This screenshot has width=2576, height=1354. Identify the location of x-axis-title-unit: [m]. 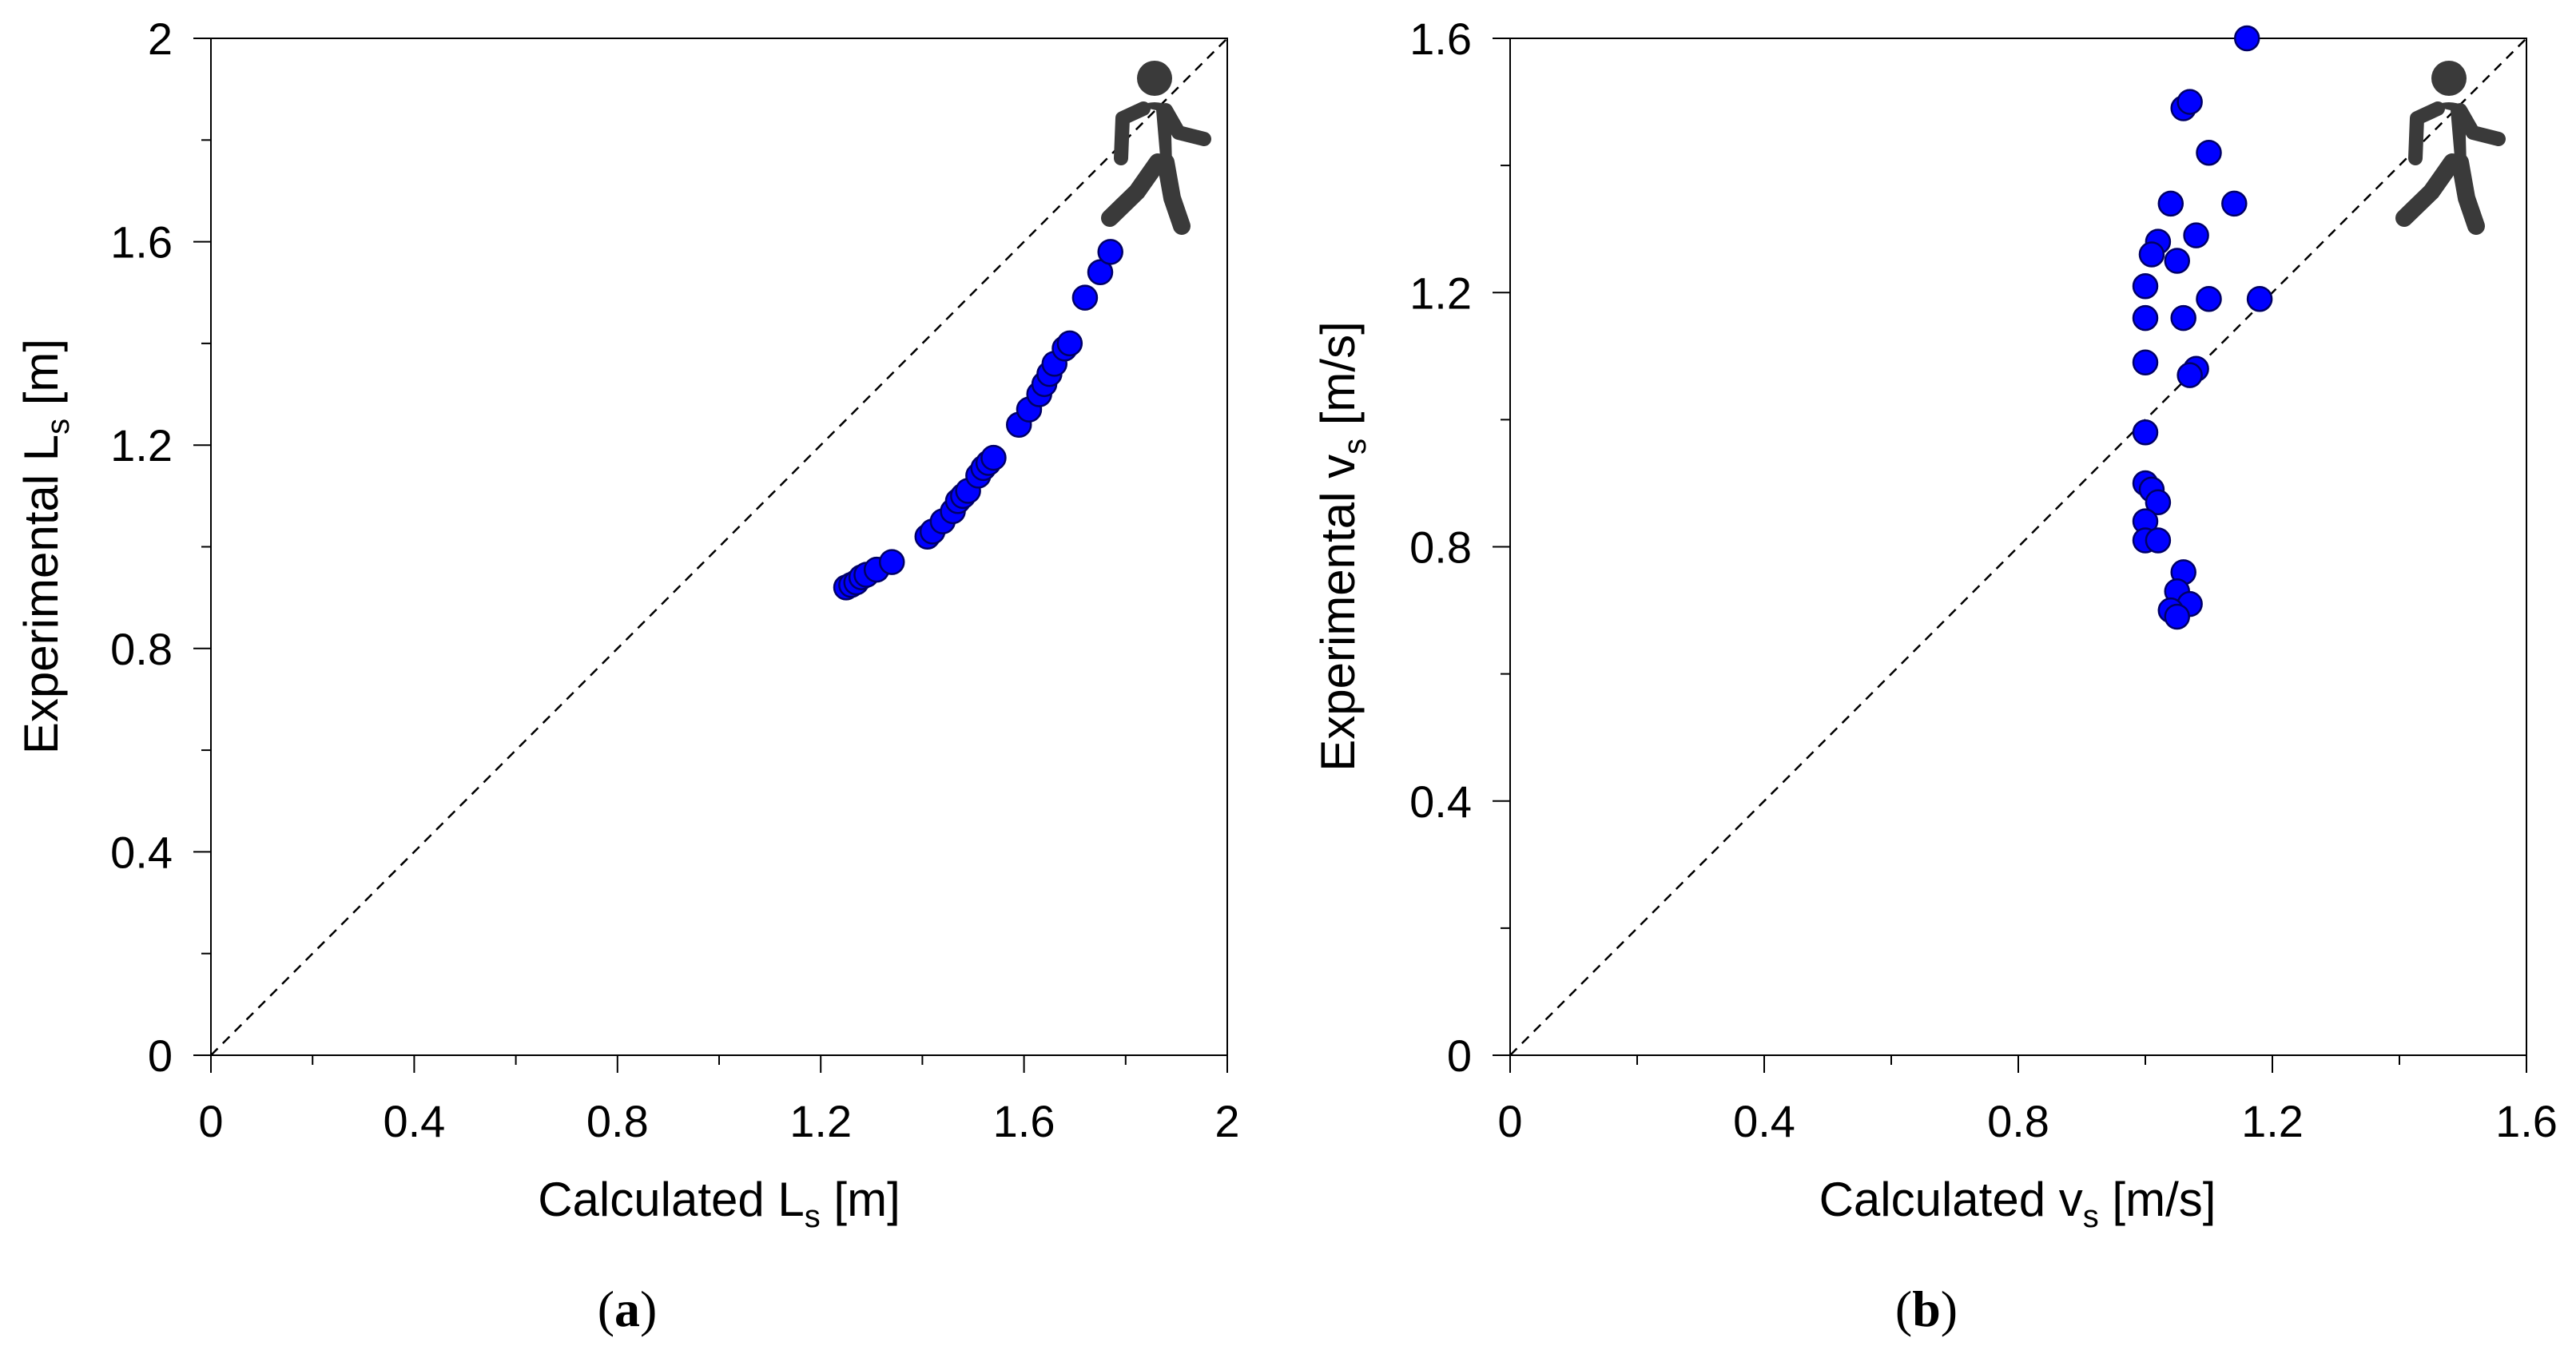
(860, 1199).